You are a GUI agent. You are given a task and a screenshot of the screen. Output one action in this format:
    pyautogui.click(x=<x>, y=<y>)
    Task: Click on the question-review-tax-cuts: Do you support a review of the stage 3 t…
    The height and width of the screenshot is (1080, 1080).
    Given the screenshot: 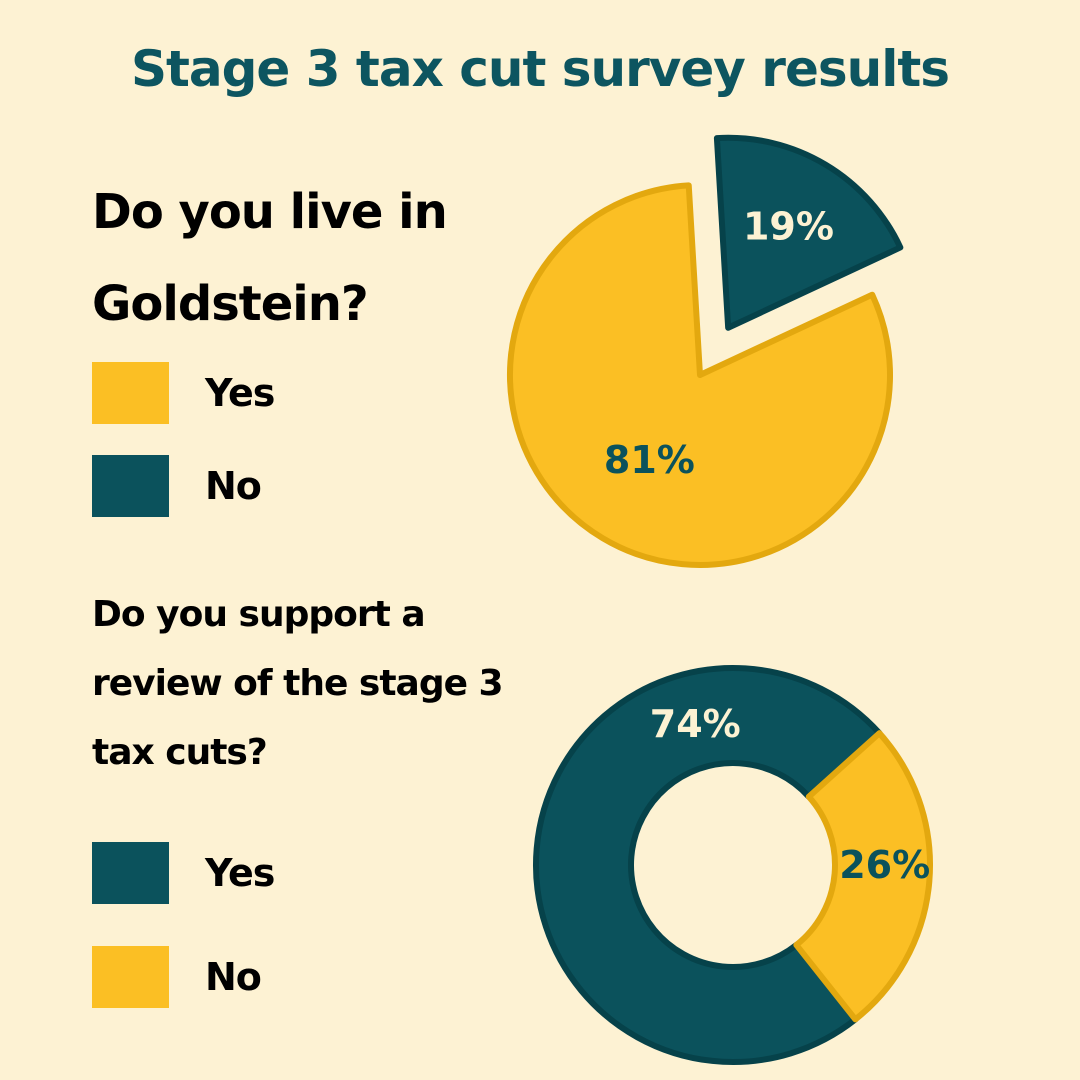 What is the action you would take?
    pyautogui.click(x=298, y=683)
    